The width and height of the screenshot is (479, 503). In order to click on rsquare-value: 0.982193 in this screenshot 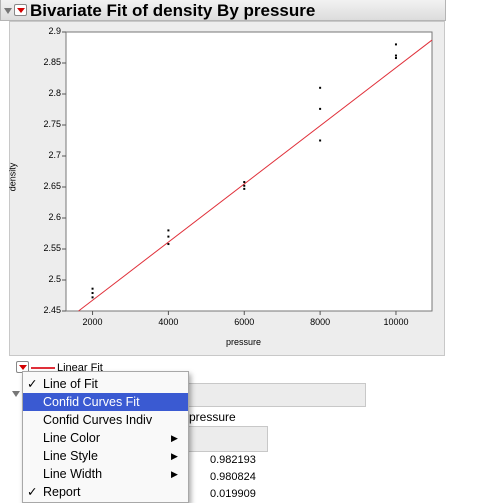, I will do `click(233, 460)`.